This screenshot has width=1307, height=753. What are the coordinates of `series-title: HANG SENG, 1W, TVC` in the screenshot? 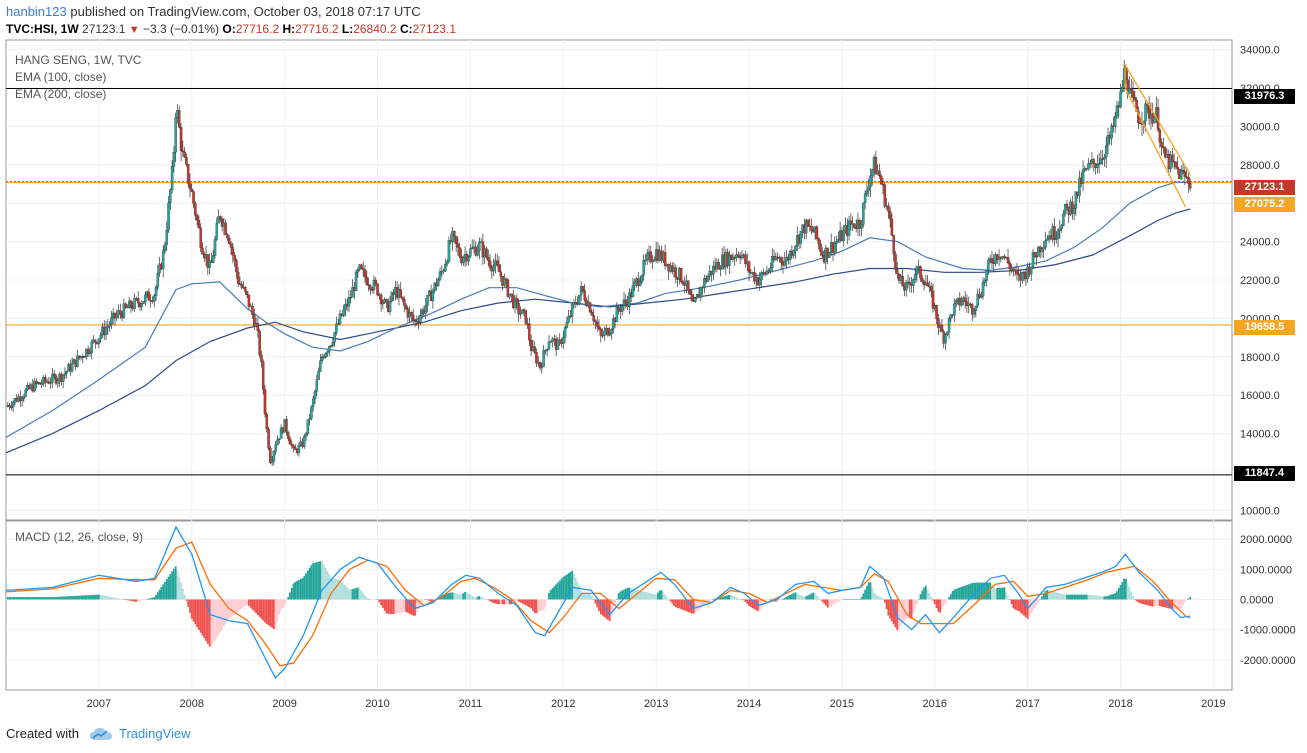 It's located at (78, 60).